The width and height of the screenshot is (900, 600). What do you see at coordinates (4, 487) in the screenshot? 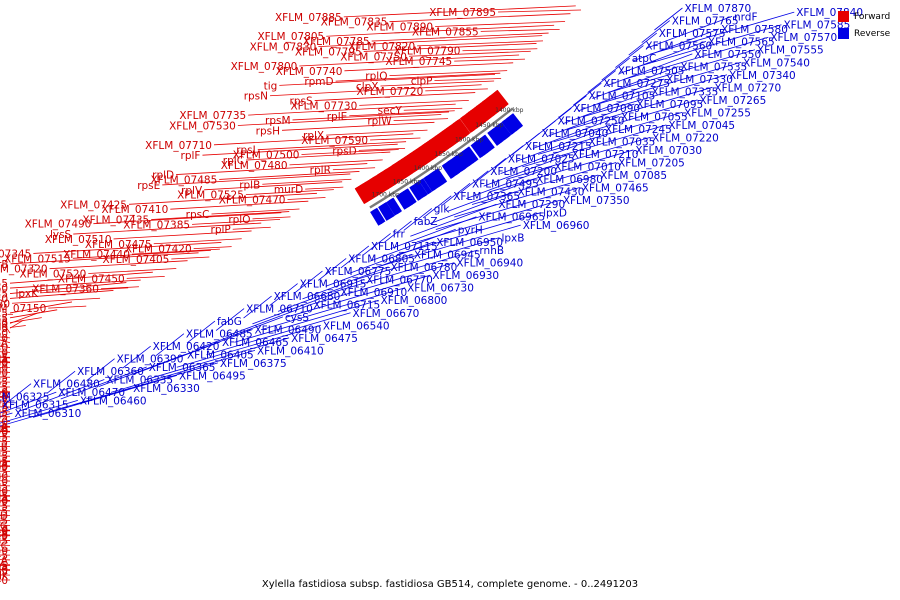
I see `forward-gene-label: XFLM_06785` at bounding box center [4, 487].